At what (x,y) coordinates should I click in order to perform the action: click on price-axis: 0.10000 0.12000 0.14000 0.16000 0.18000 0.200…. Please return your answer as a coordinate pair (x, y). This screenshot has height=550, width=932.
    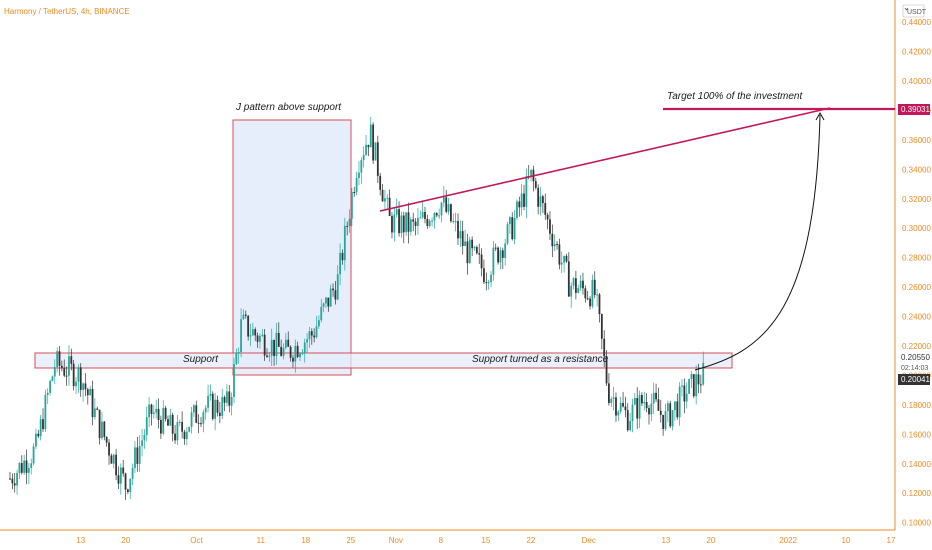
    Looking at the image, I should click on (916, 273).